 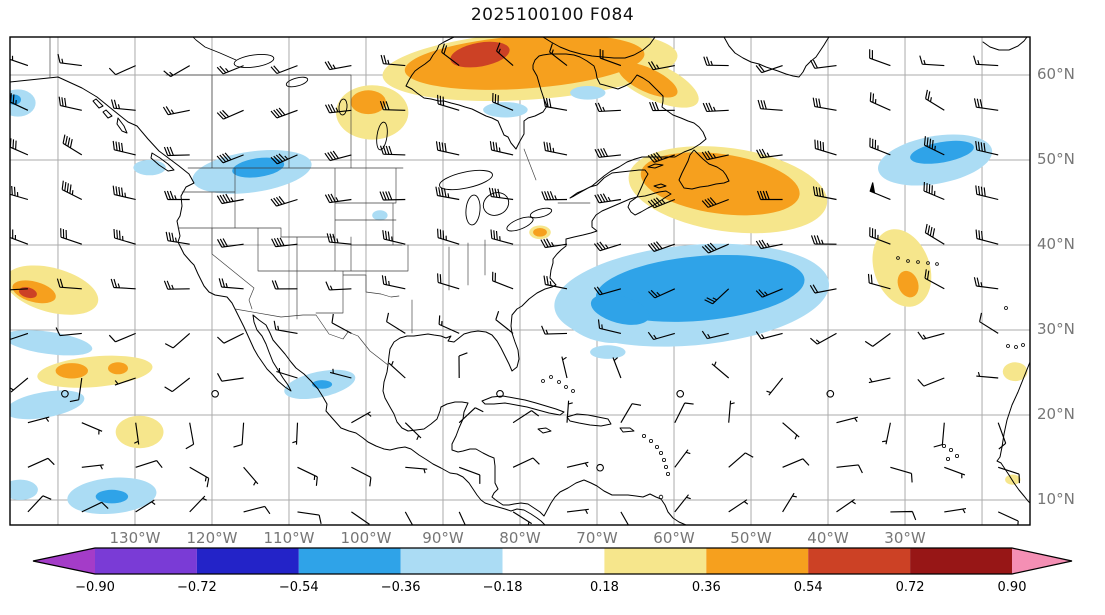 I want to click on x-tick-label: 70°W, so click(x=597, y=538).